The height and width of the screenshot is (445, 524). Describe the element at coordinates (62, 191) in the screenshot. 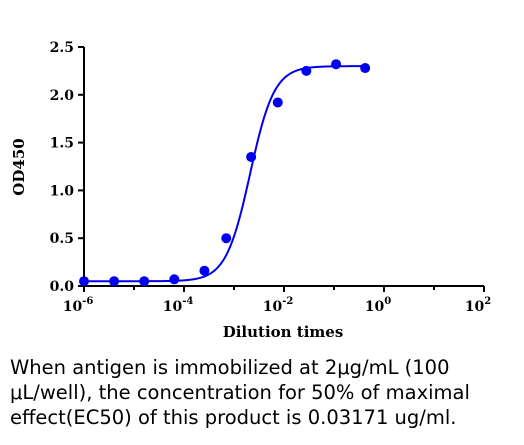

I see `y-tick-label: 1.0` at that location.